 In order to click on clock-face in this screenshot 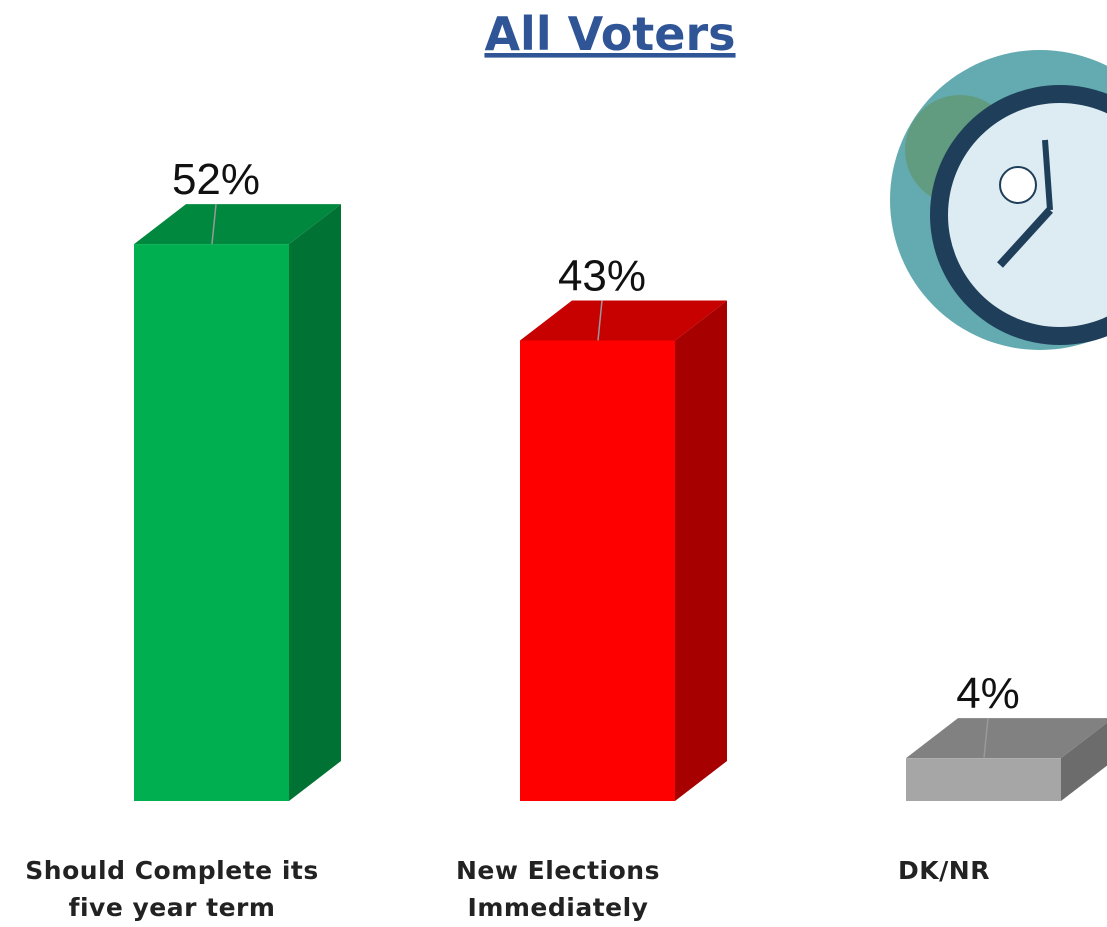, I will do `click(1027, 215)`.